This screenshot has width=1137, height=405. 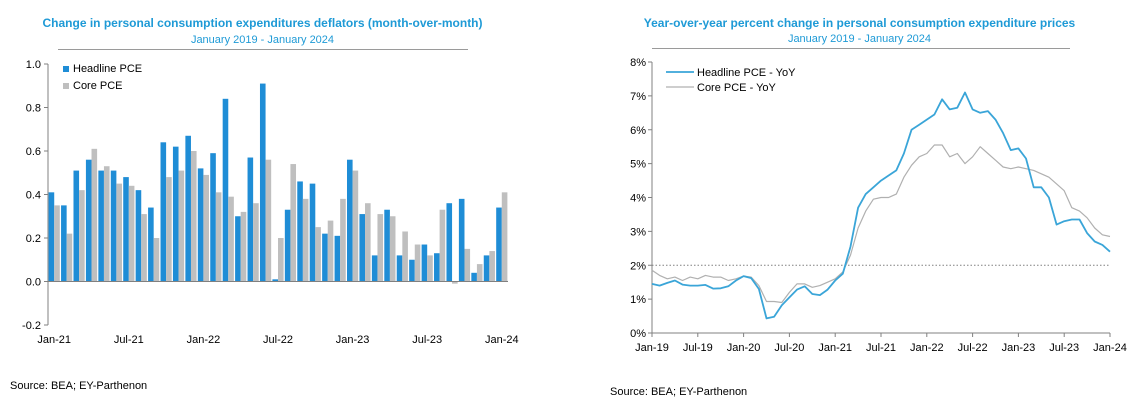 I want to click on yoy-x-tick-label: Jan-19, so click(x=652, y=348).